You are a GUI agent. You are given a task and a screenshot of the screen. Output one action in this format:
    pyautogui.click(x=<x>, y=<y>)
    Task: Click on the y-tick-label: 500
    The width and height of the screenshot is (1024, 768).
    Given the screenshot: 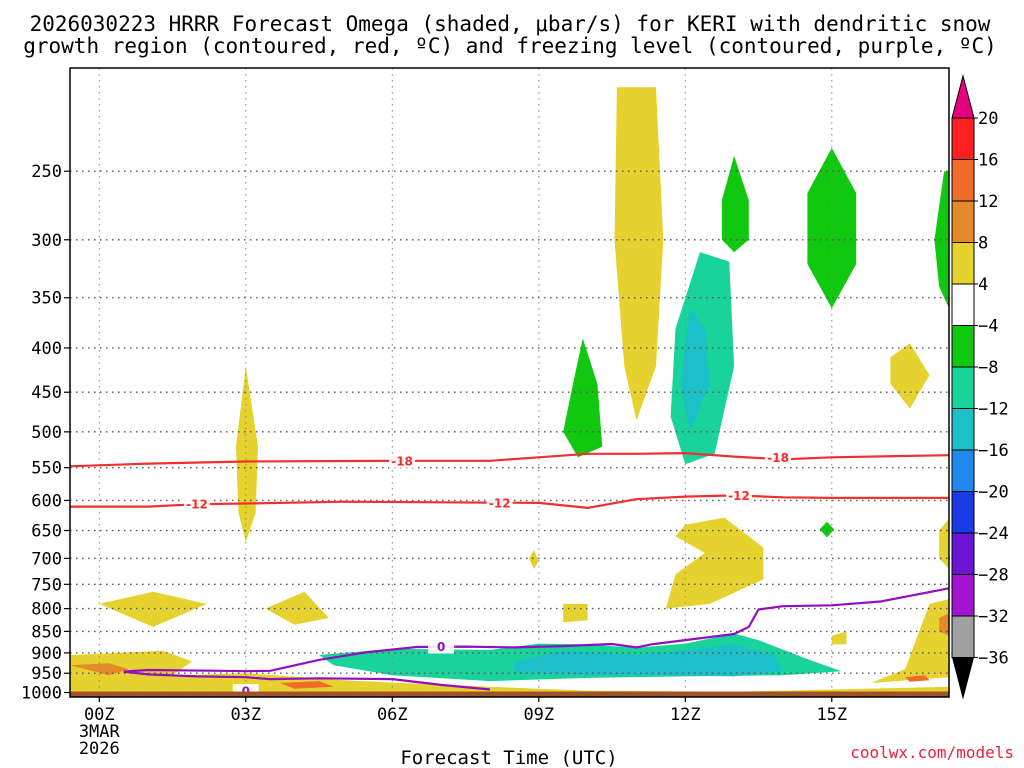 What is the action you would take?
    pyautogui.click(x=46, y=433)
    